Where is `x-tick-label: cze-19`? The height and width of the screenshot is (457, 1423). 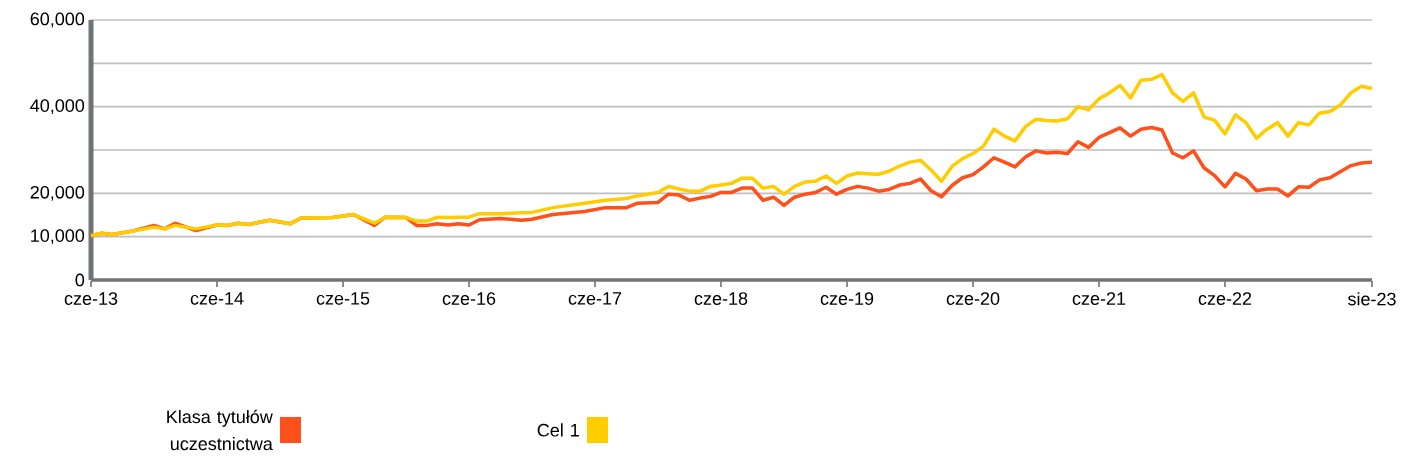
x-tick-label: cze-19 is located at coordinates (847, 298).